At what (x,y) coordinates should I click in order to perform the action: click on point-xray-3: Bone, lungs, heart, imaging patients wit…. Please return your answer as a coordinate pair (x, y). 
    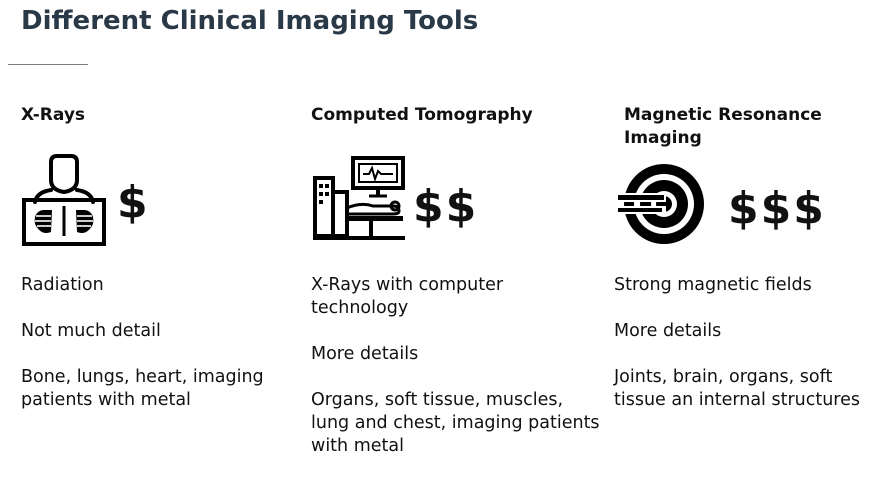
    Looking at the image, I should click on (142, 388).